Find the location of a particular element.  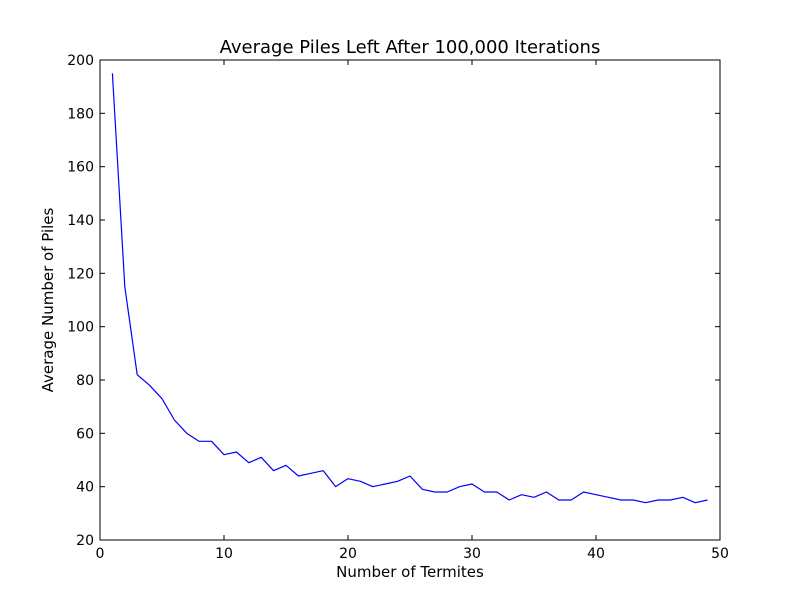

y-tick-label-8: 180 is located at coordinates (80, 114).